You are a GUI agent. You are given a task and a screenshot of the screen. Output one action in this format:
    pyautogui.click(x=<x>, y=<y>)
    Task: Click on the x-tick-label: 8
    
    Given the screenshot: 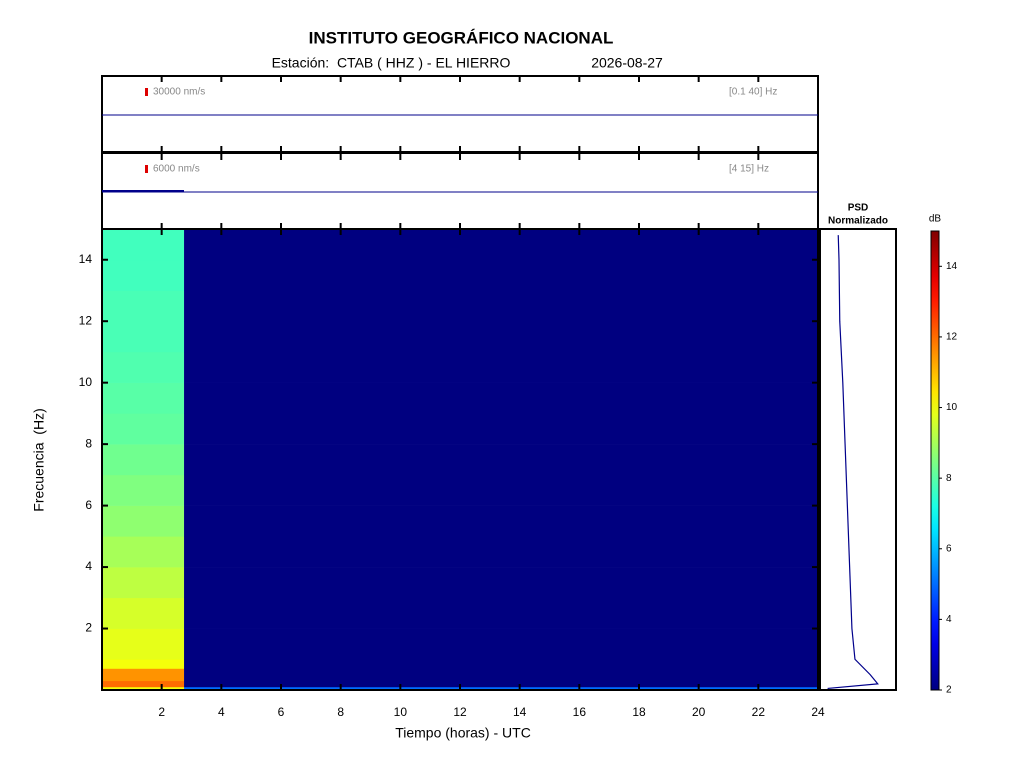 What is the action you would take?
    pyautogui.click(x=340, y=712)
    